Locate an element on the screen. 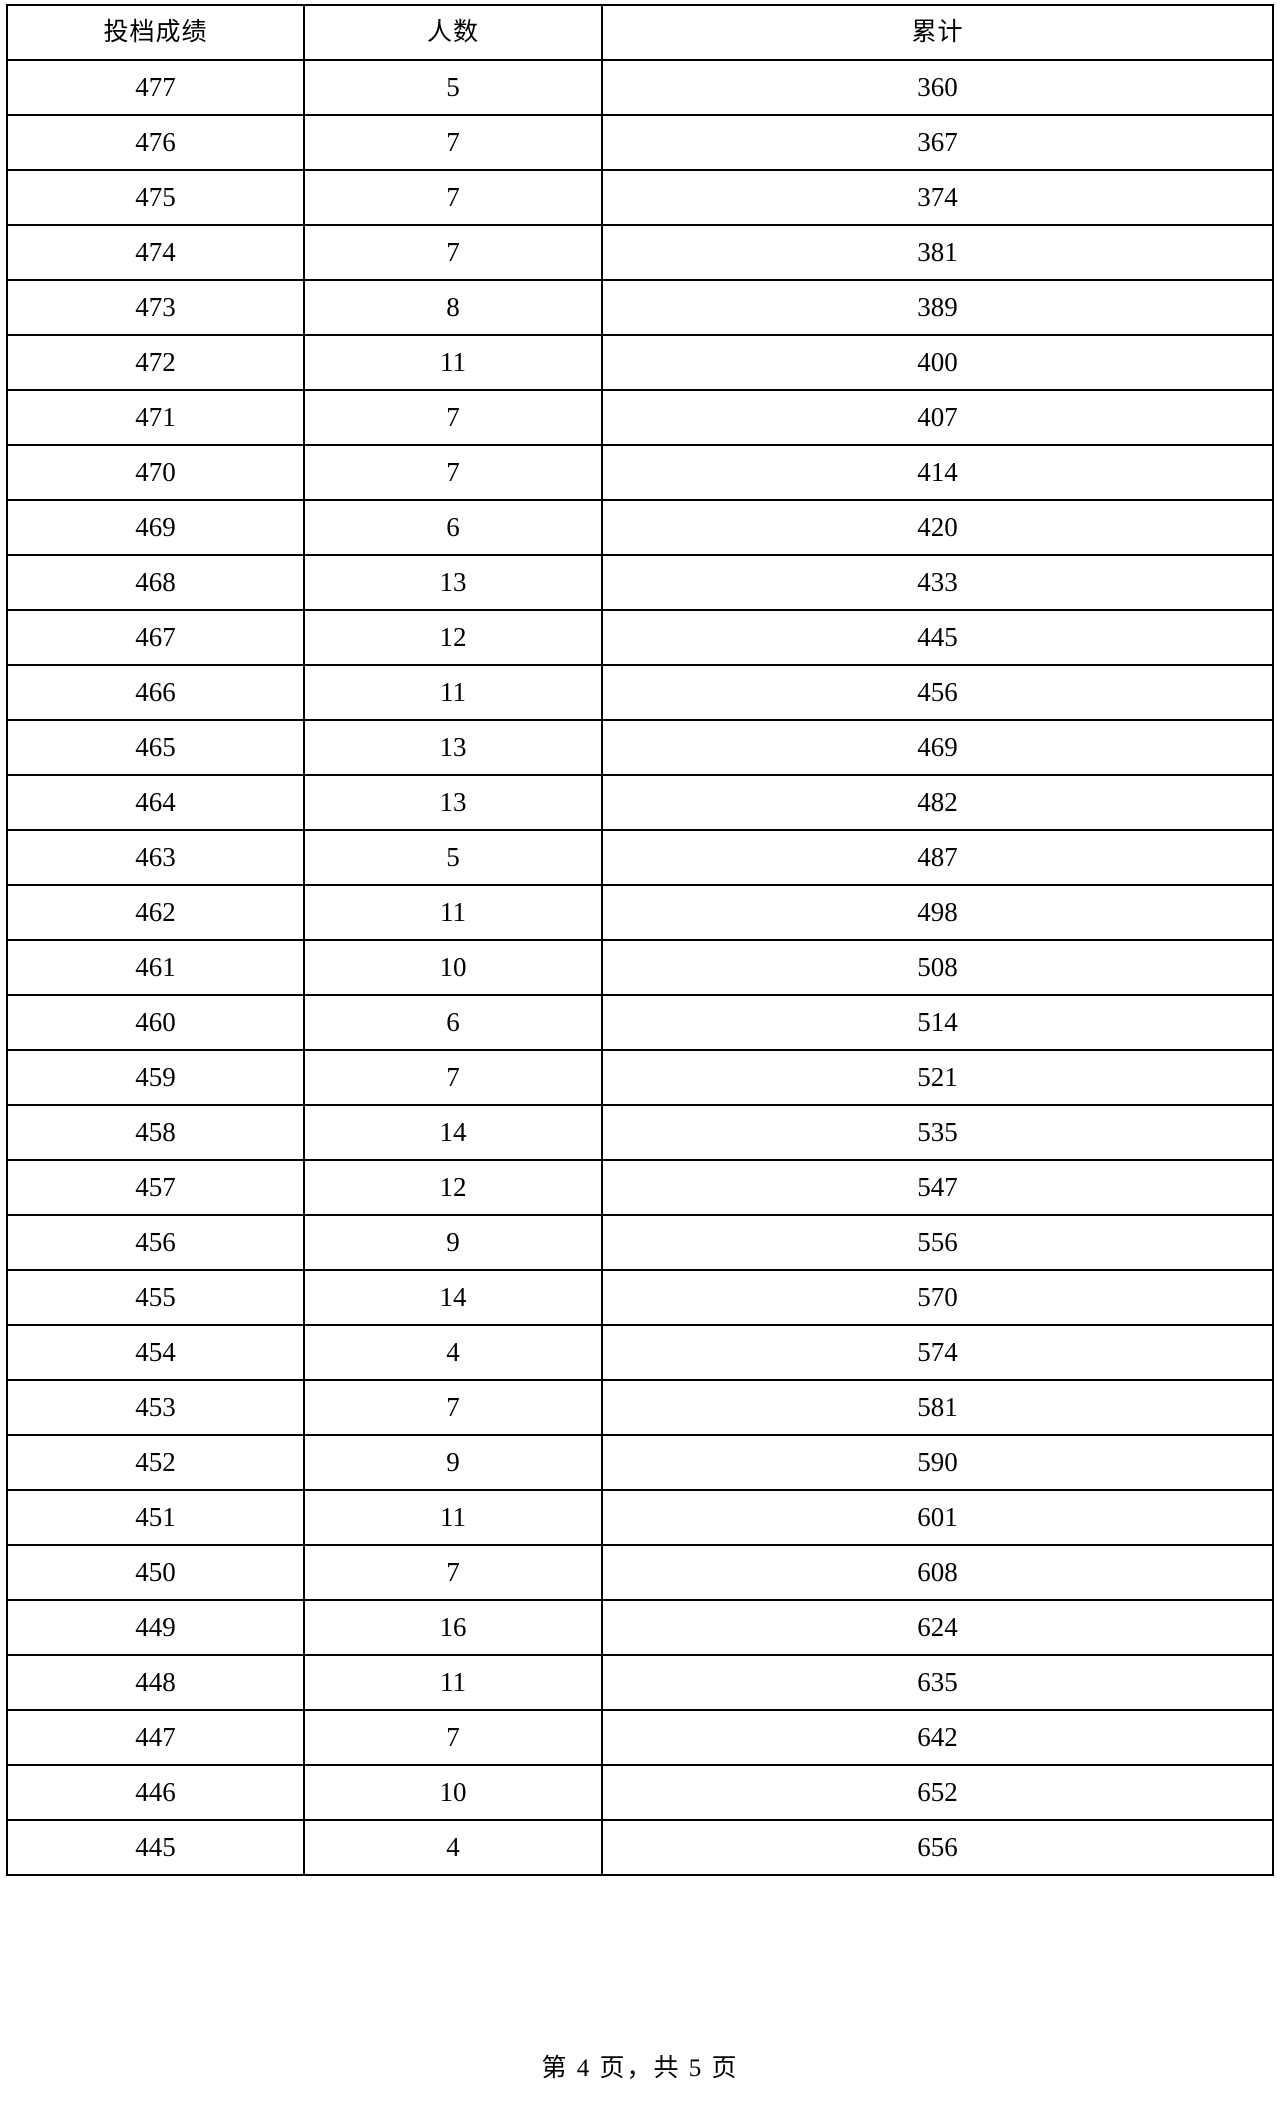 This screenshot has height=2105, width=1280. cell-cumulative: 360 is located at coordinates (937, 87).